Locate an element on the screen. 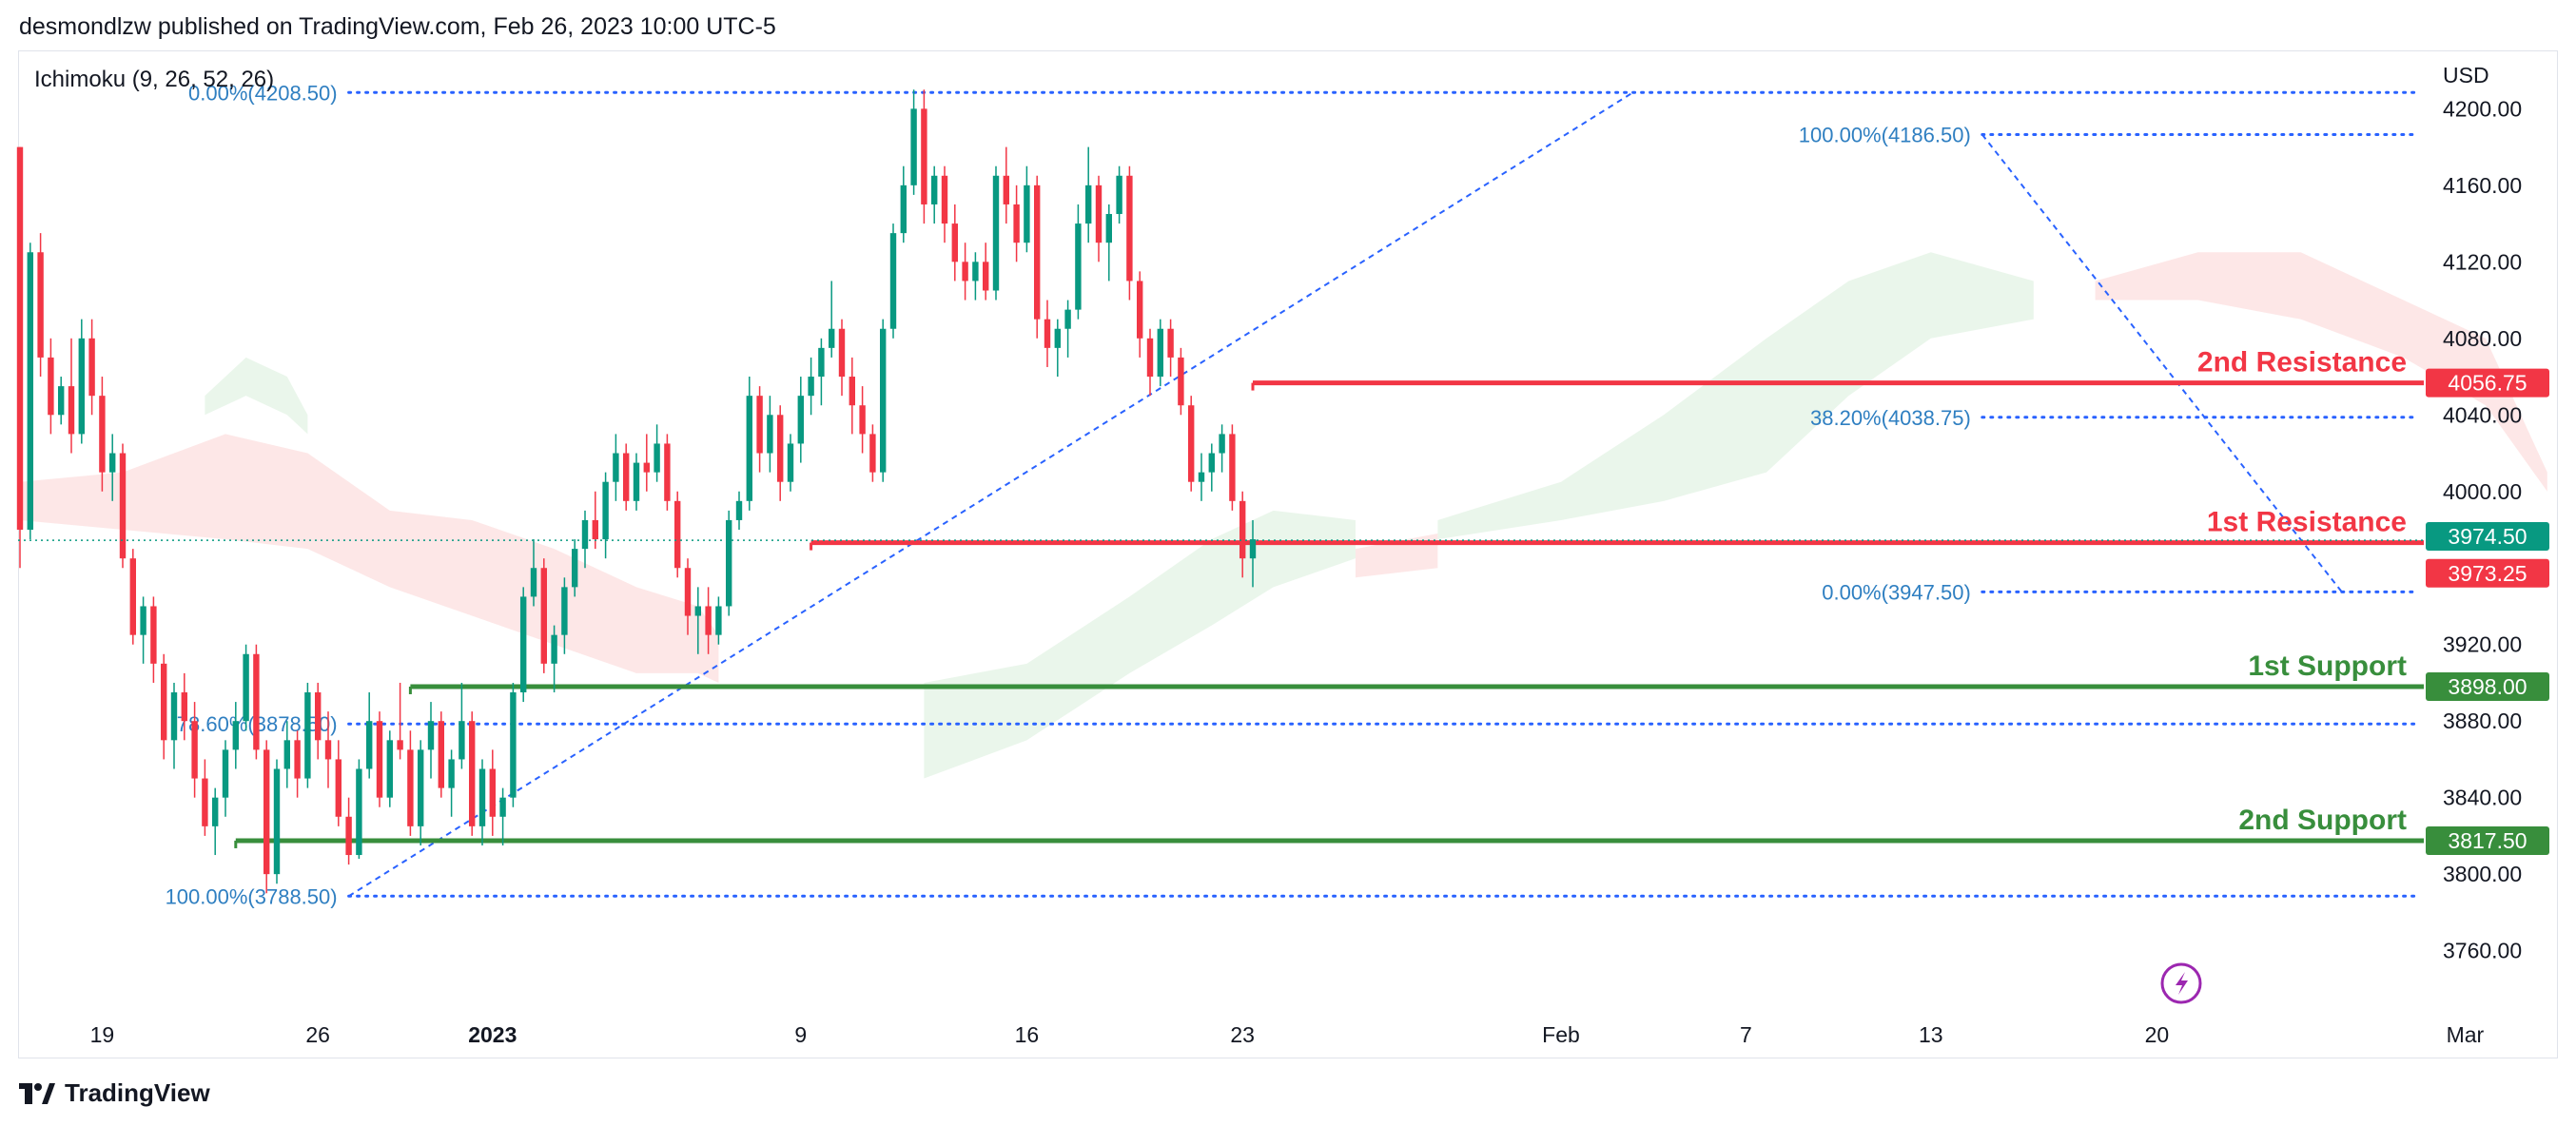  level-name-1: 1st Resistance is located at coordinates (2307, 522).